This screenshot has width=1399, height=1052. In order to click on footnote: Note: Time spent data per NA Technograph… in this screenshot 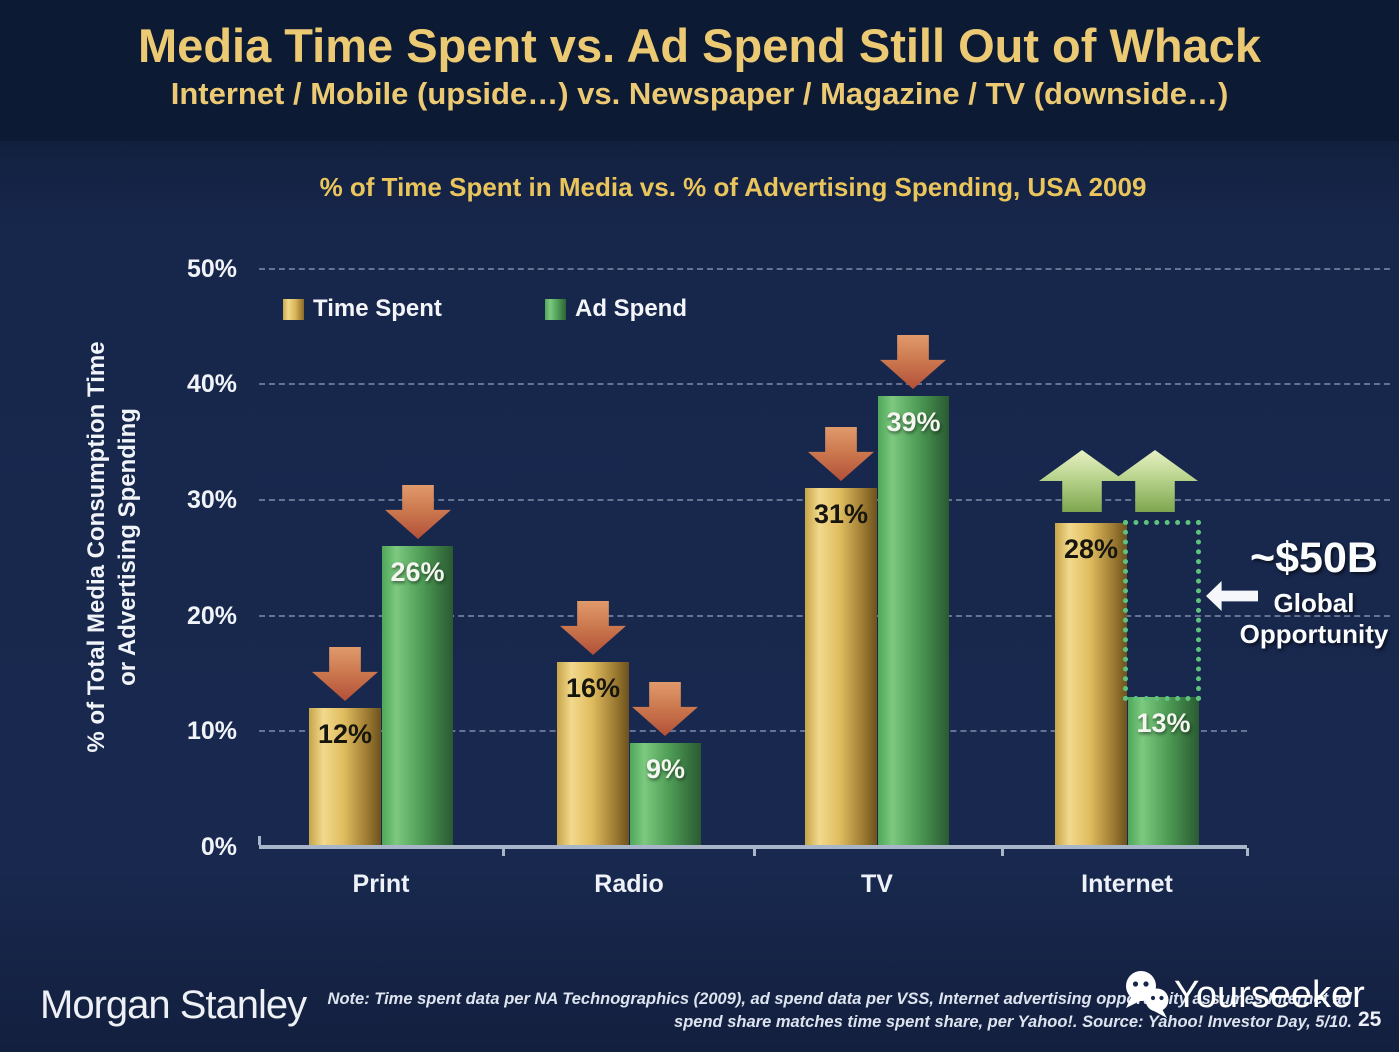, I will do `click(840, 1011)`.